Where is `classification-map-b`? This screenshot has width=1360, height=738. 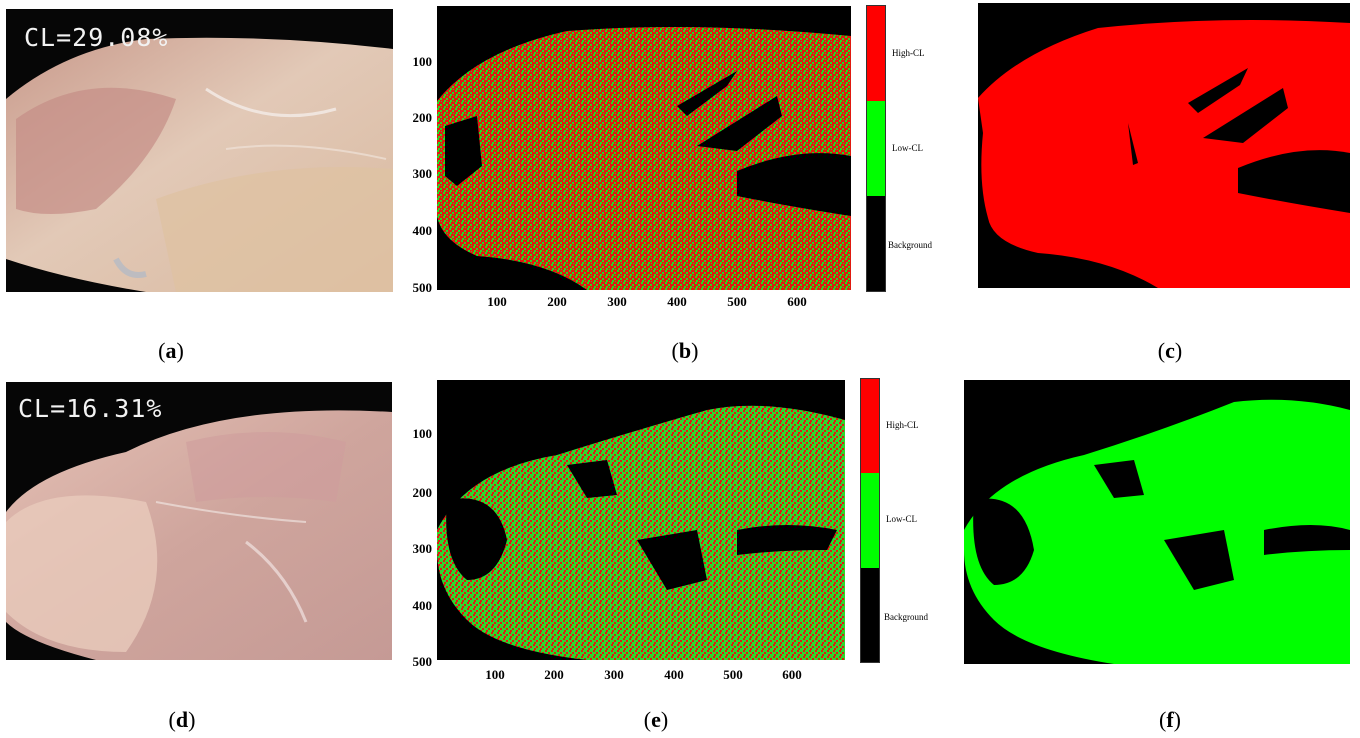
classification-map-b is located at coordinates (644, 148).